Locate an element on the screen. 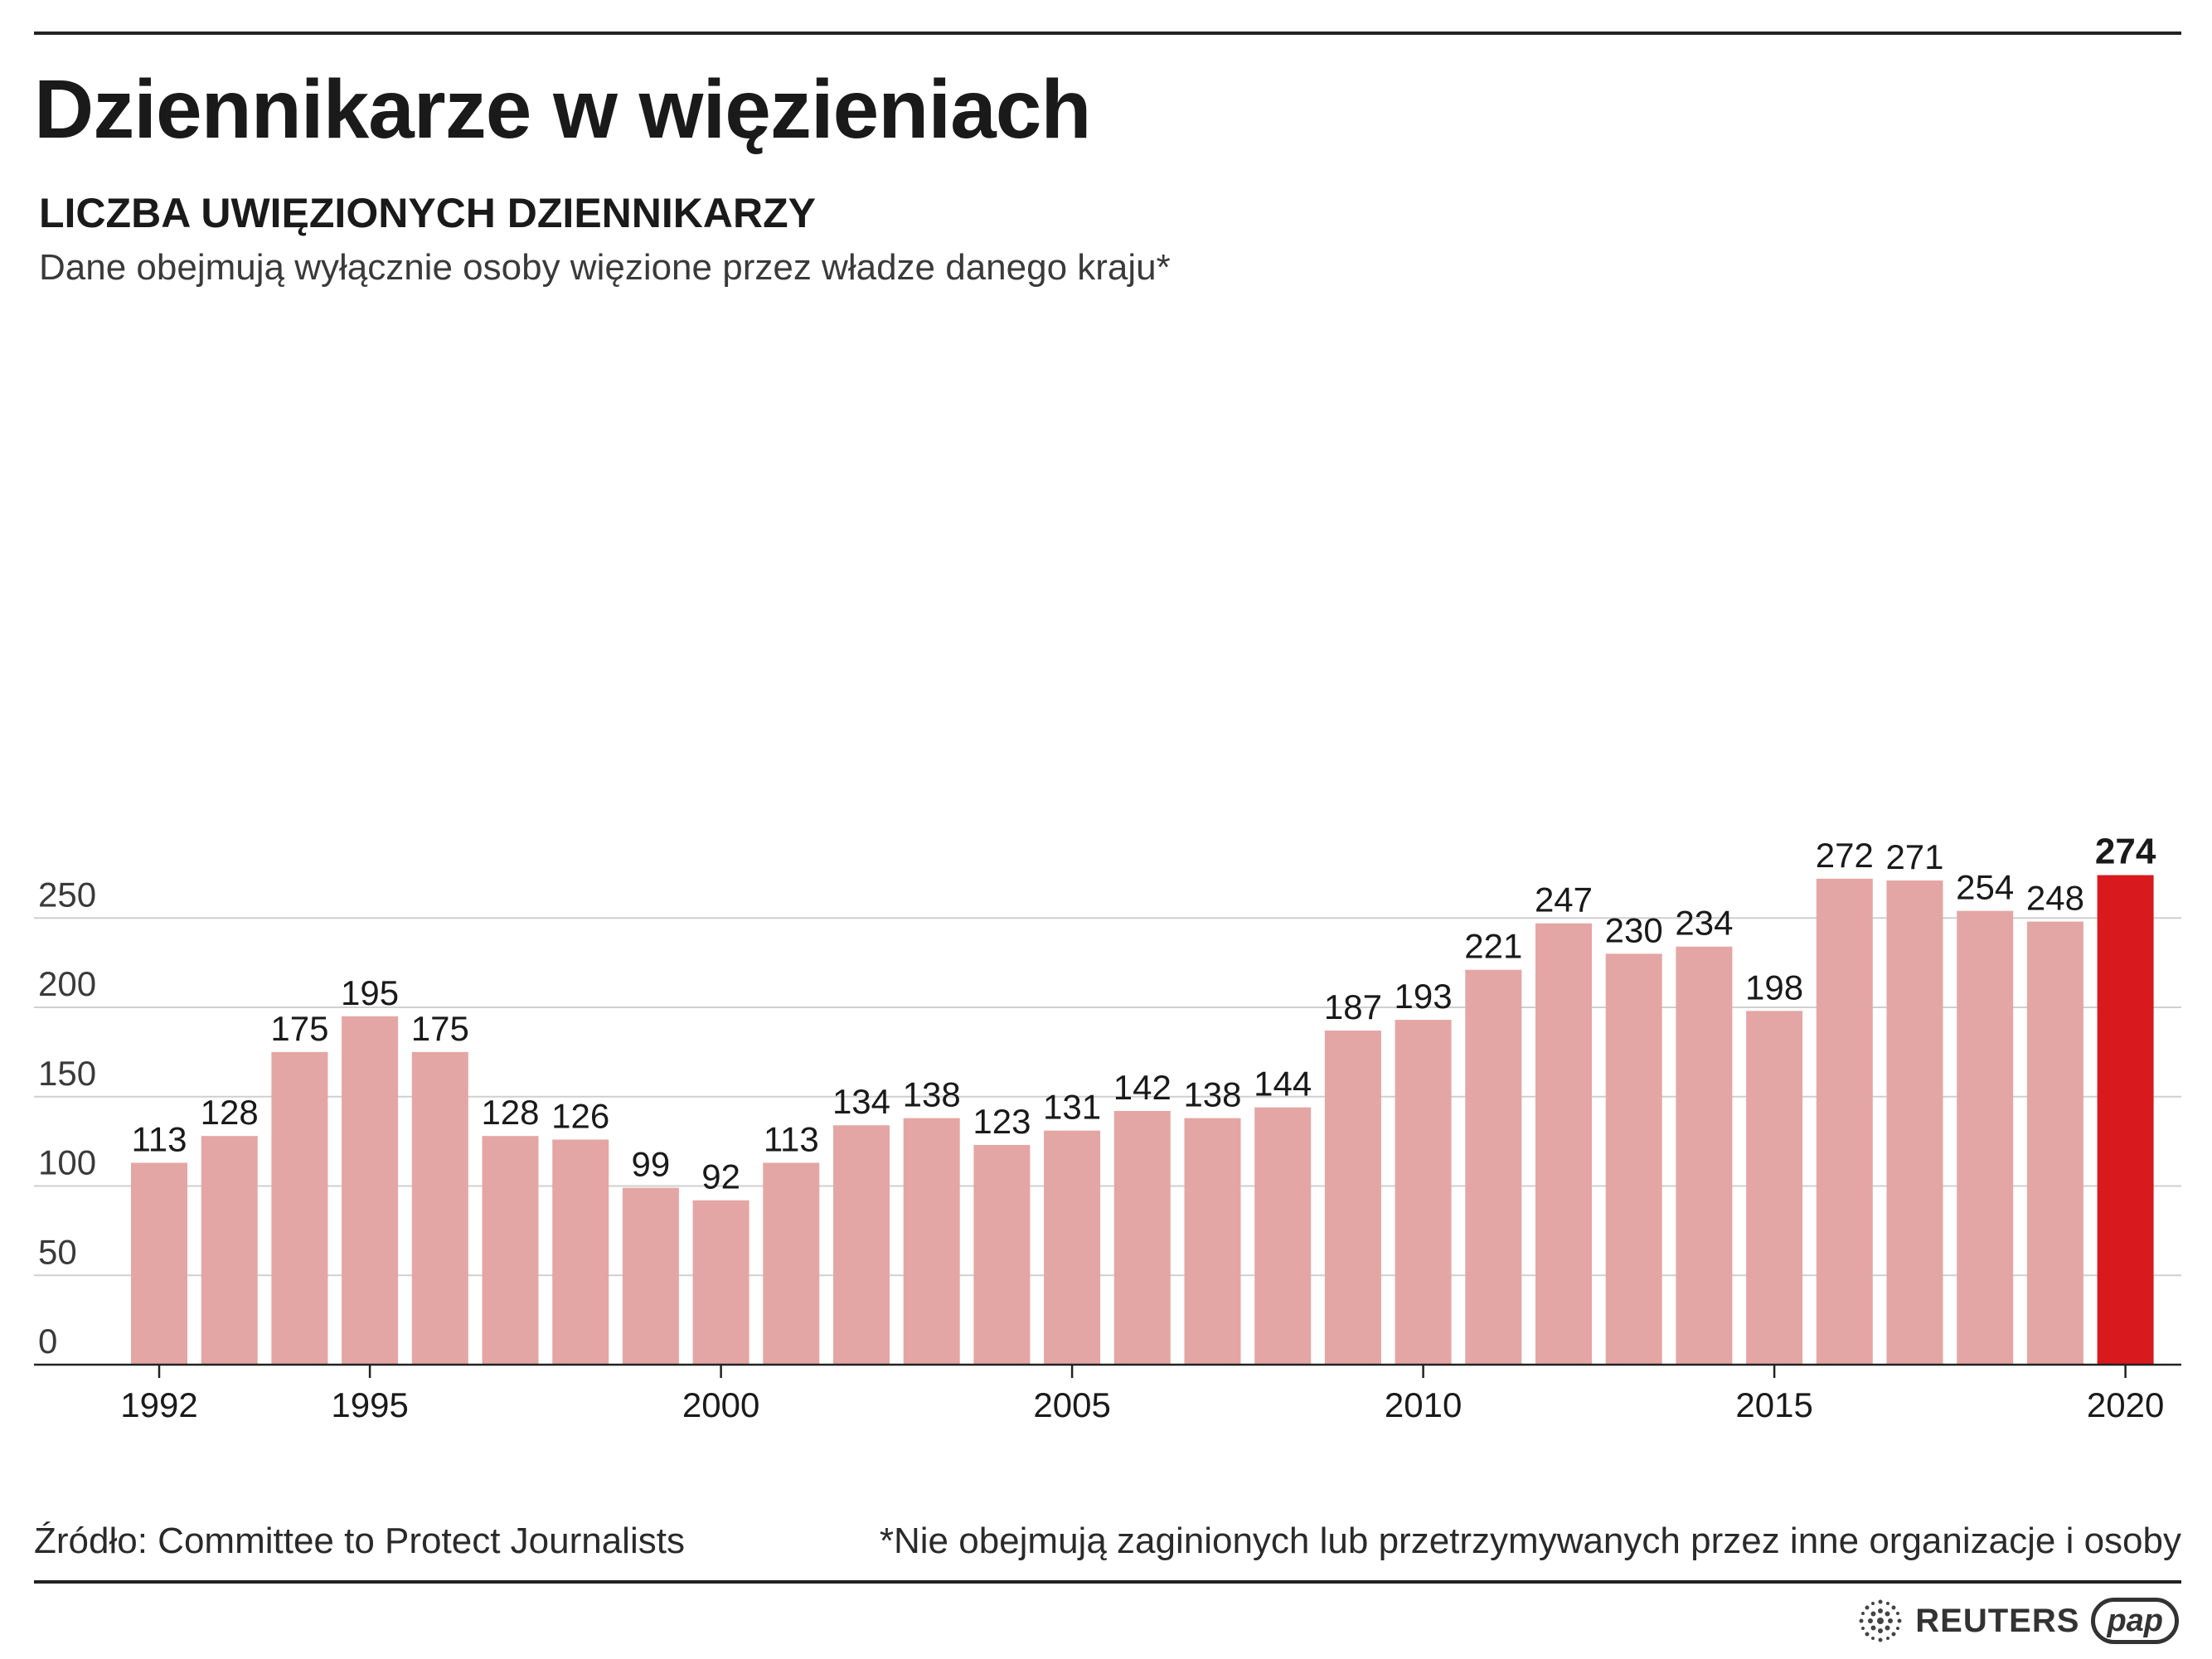 The width and height of the screenshot is (2212, 1659). bar-1999 is located at coordinates (650, 1276).